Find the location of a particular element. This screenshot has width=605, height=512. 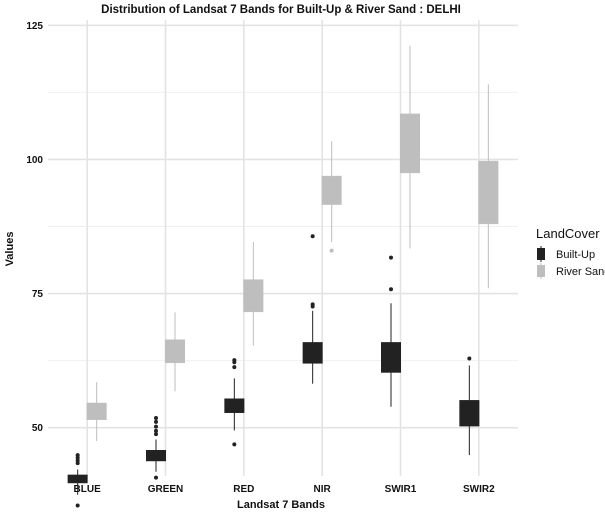

y-axis-title: Values is located at coordinates (10, 249).